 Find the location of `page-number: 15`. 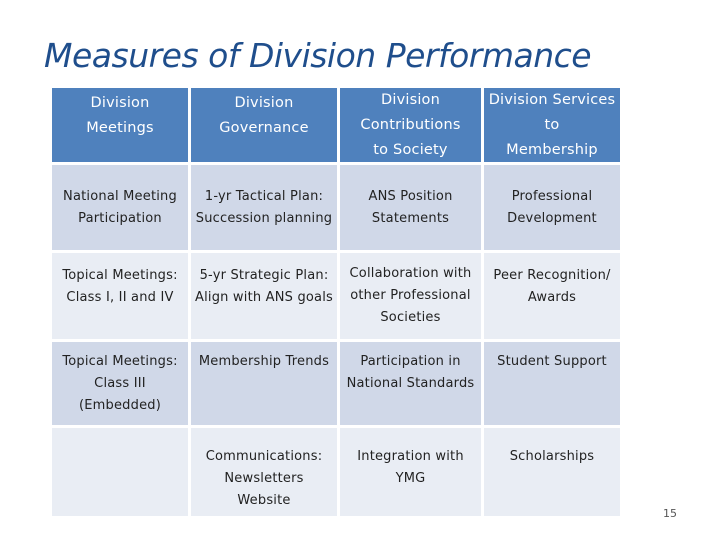

page-number: 15 is located at coordinates (670, 513).